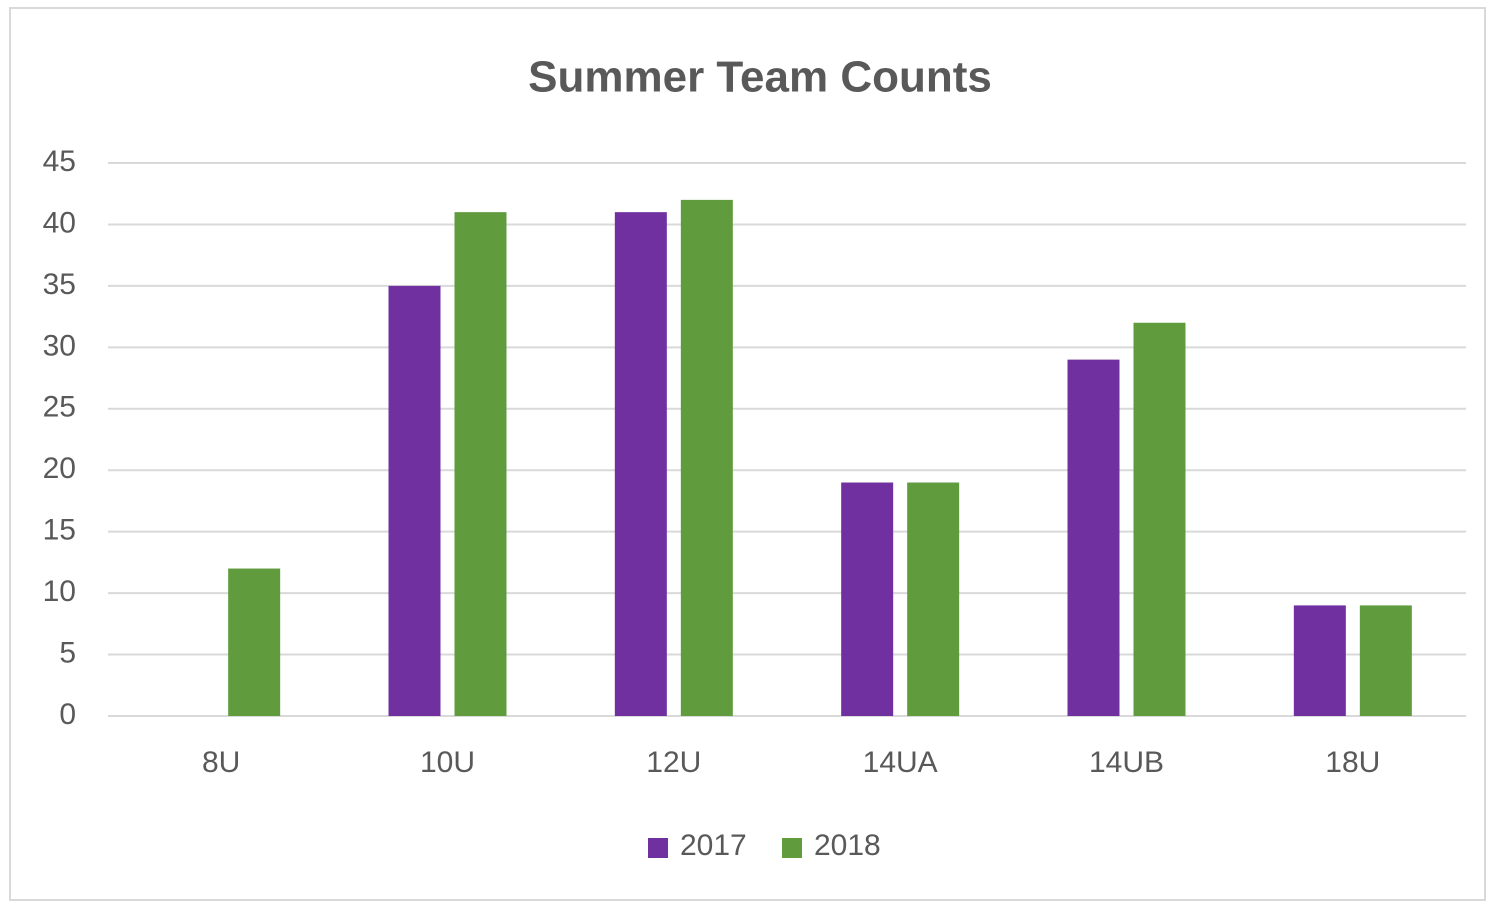  Describe the element at coordinates (59, 284) in the screenshot. I see `y-tick-label: 35` at that location.